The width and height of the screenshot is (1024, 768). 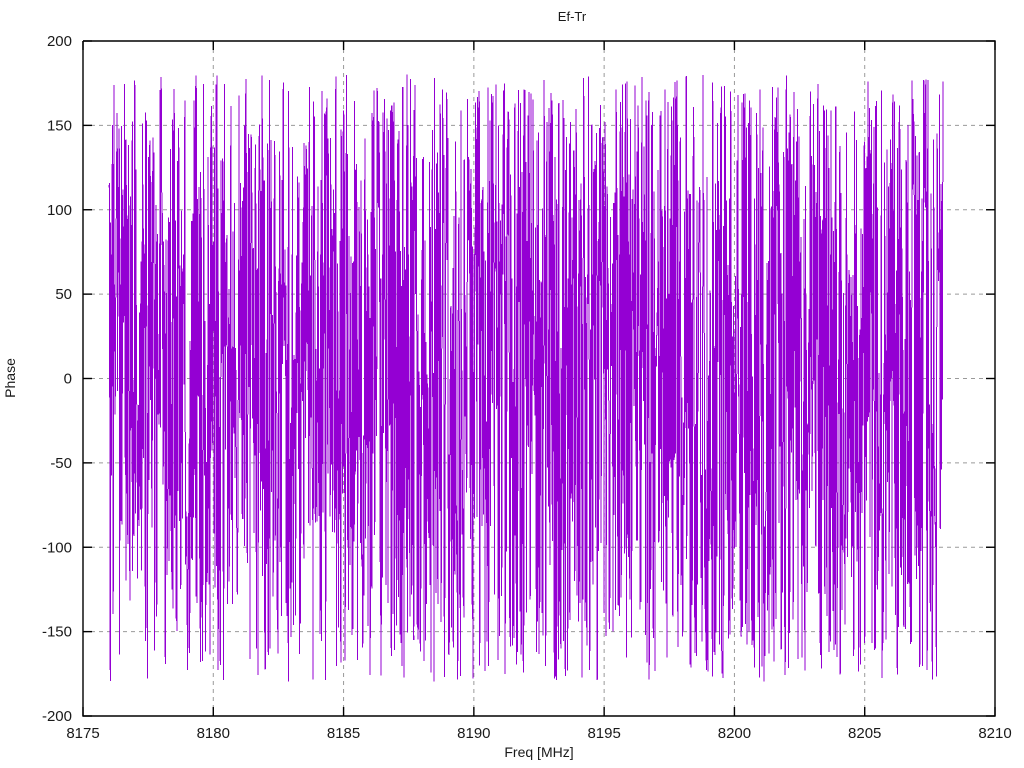 I want to click on x-tick-label: 8180, so click(x=213, y=733).